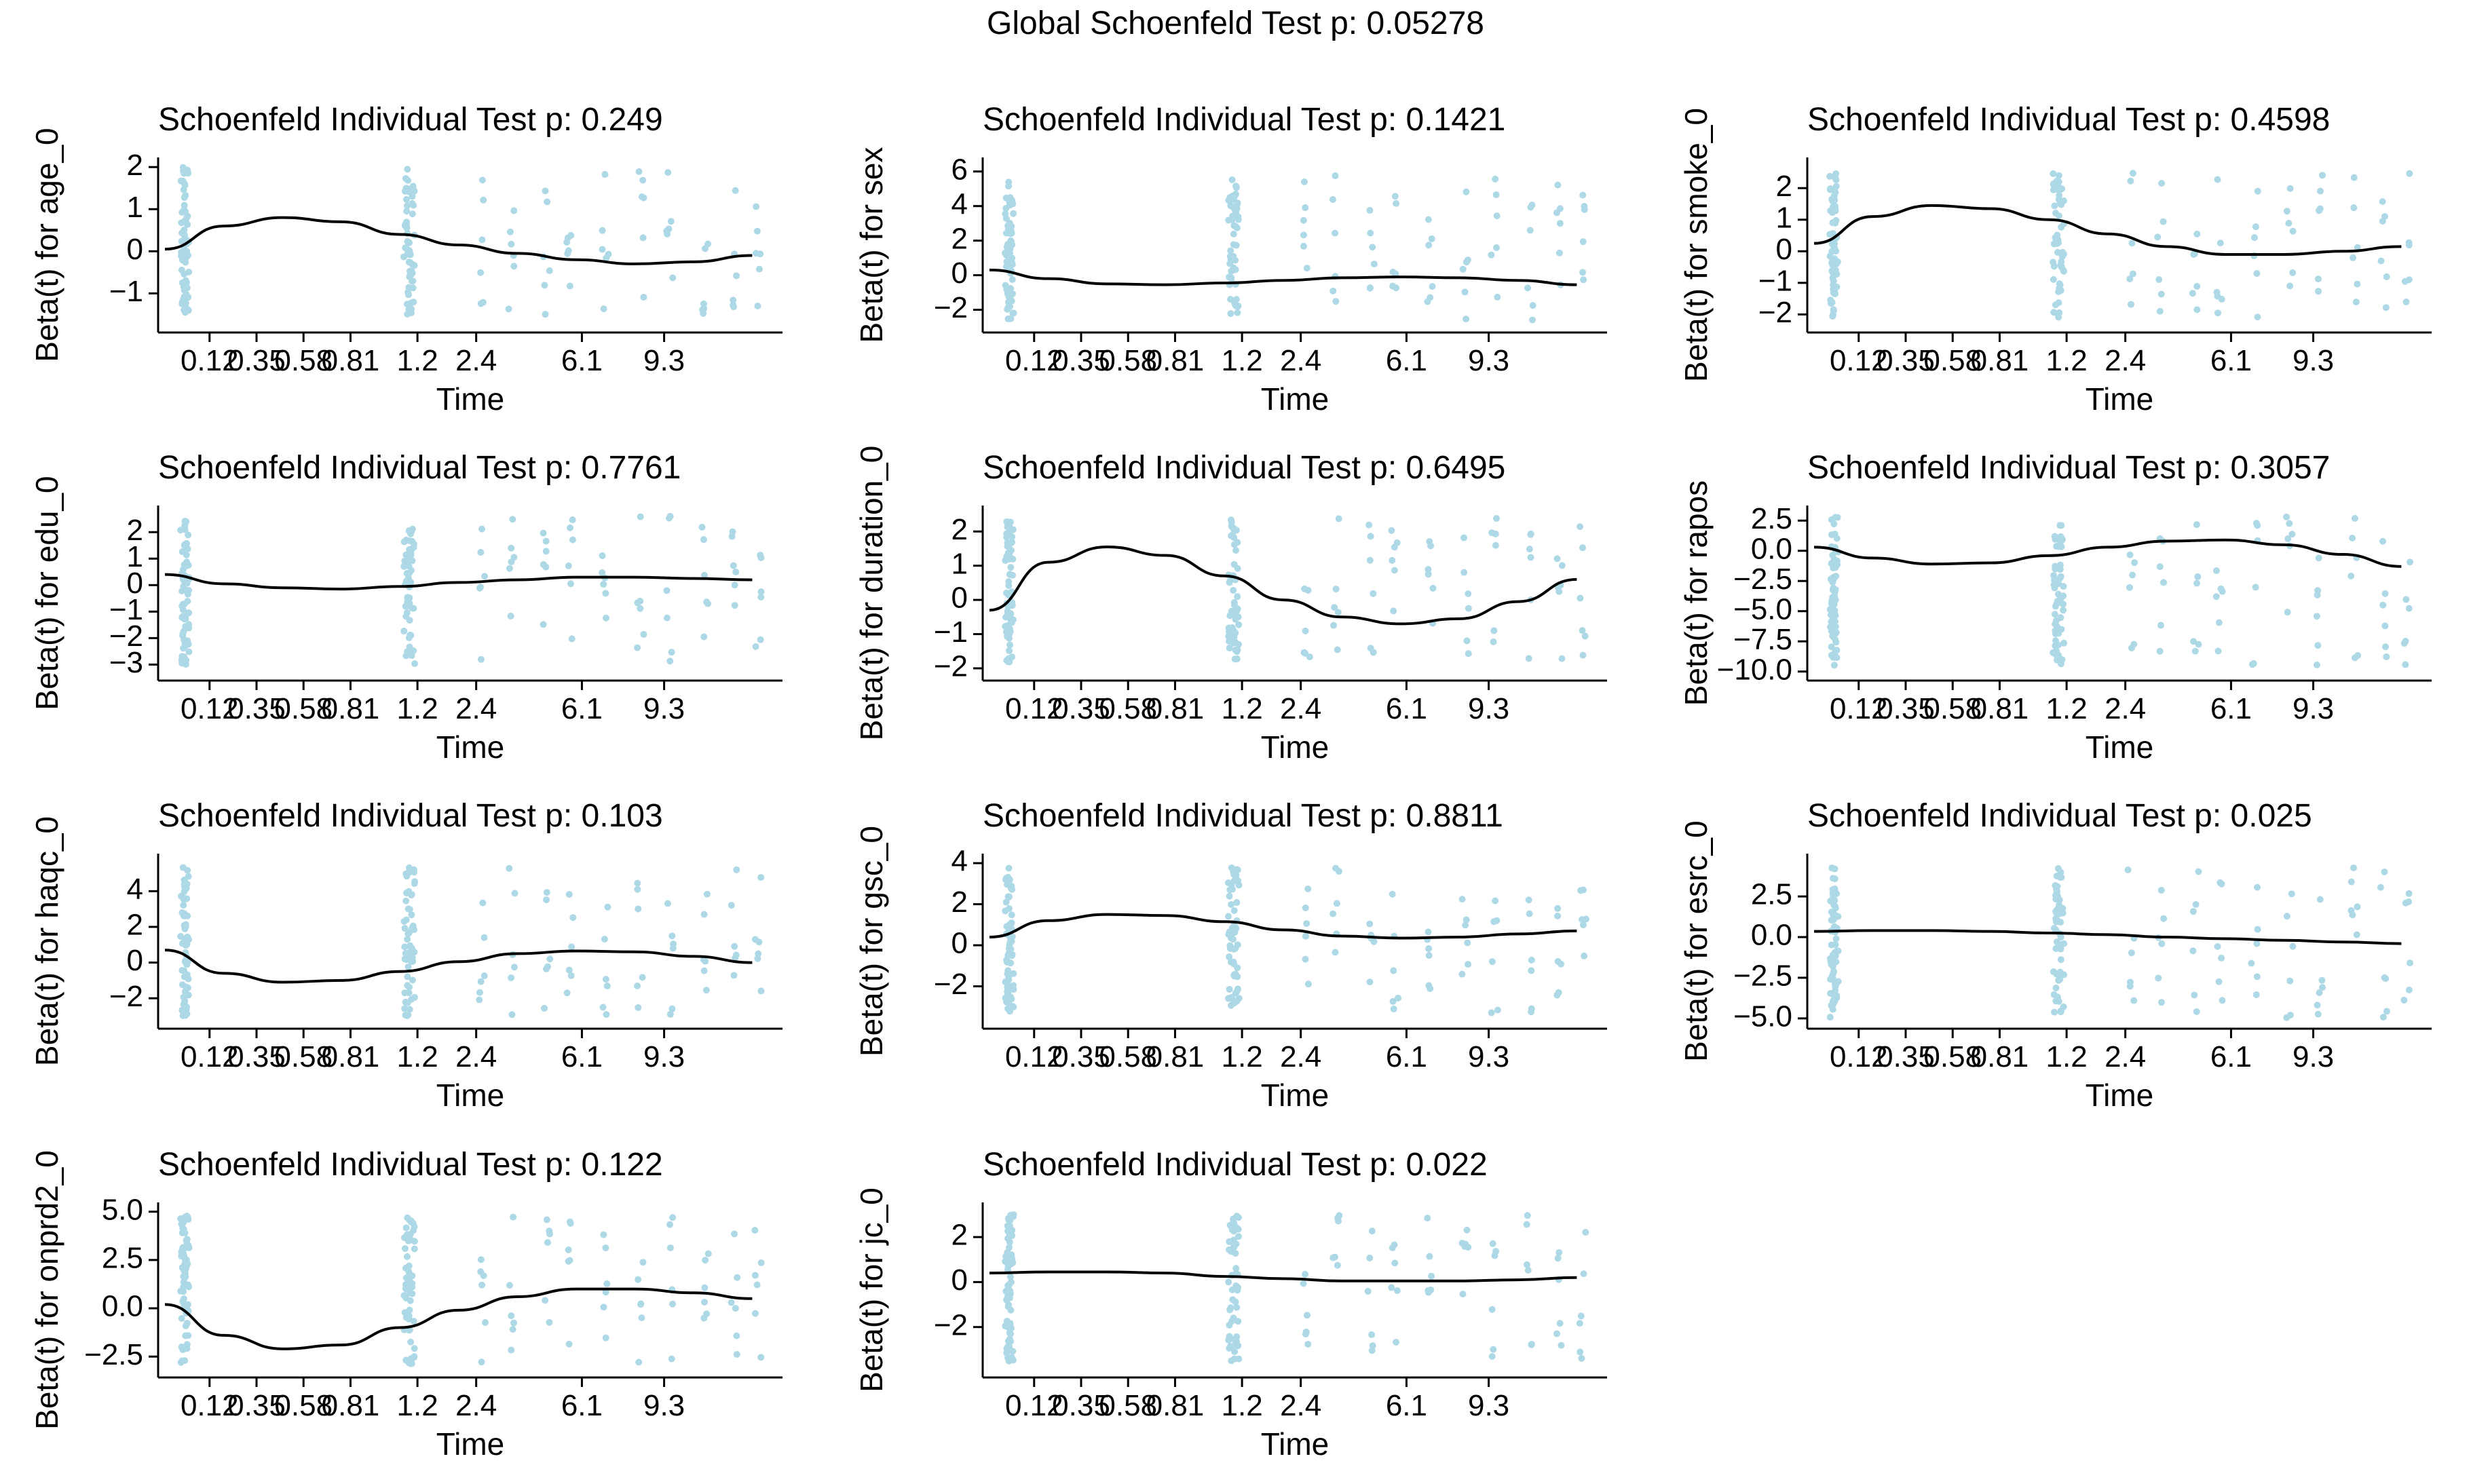 The height and width of the screenshot is (1484, 2471). What do you see at coordinates (959, 943) in the screenshot?
I see `y-tick-label: 0` at bounding box center [959, 943].